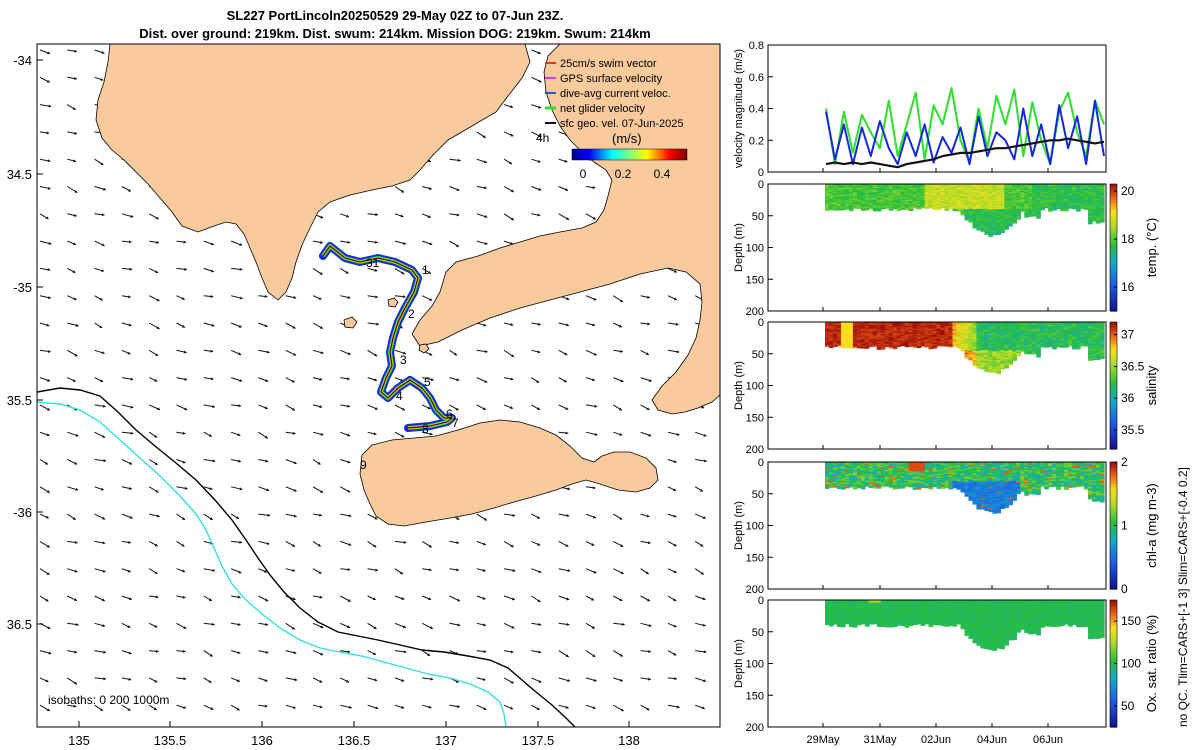 The height and width of the screenshot is (750, 1200). I want to click on section-colorbar-segment, so click(1113, 444).